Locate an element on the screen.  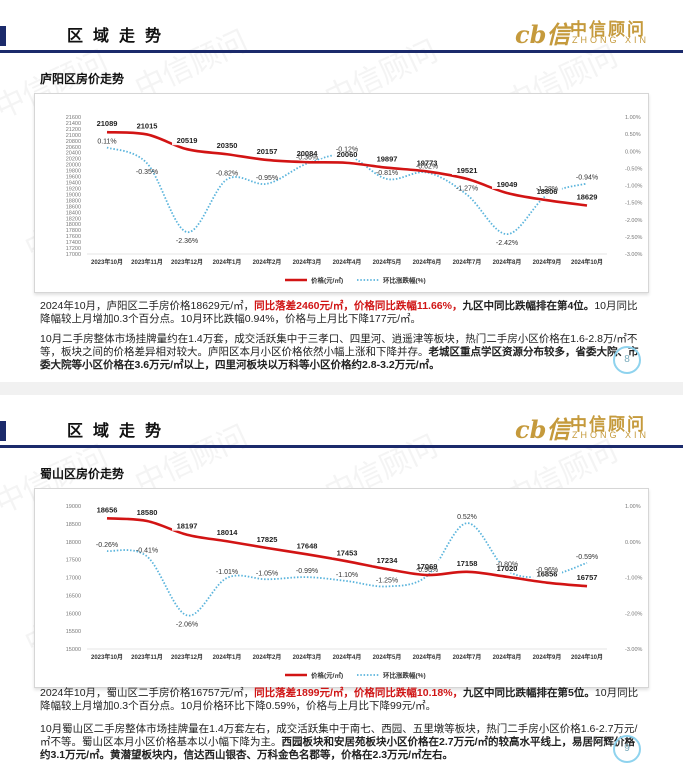
y-left-tick-label: 17200 is located at coordinates (73, 249).